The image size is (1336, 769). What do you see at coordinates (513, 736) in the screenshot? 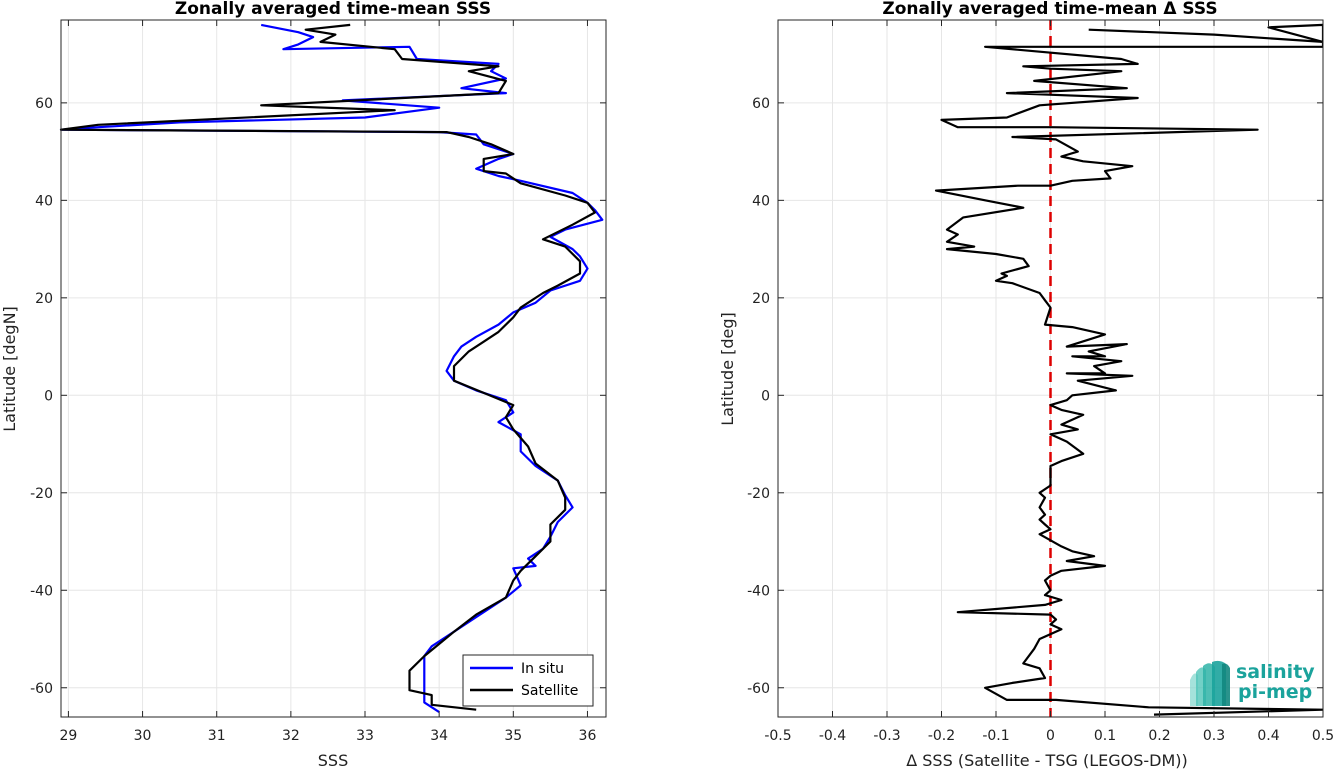
I see `x-tick-label: 35` at bounding box center [513, 736].